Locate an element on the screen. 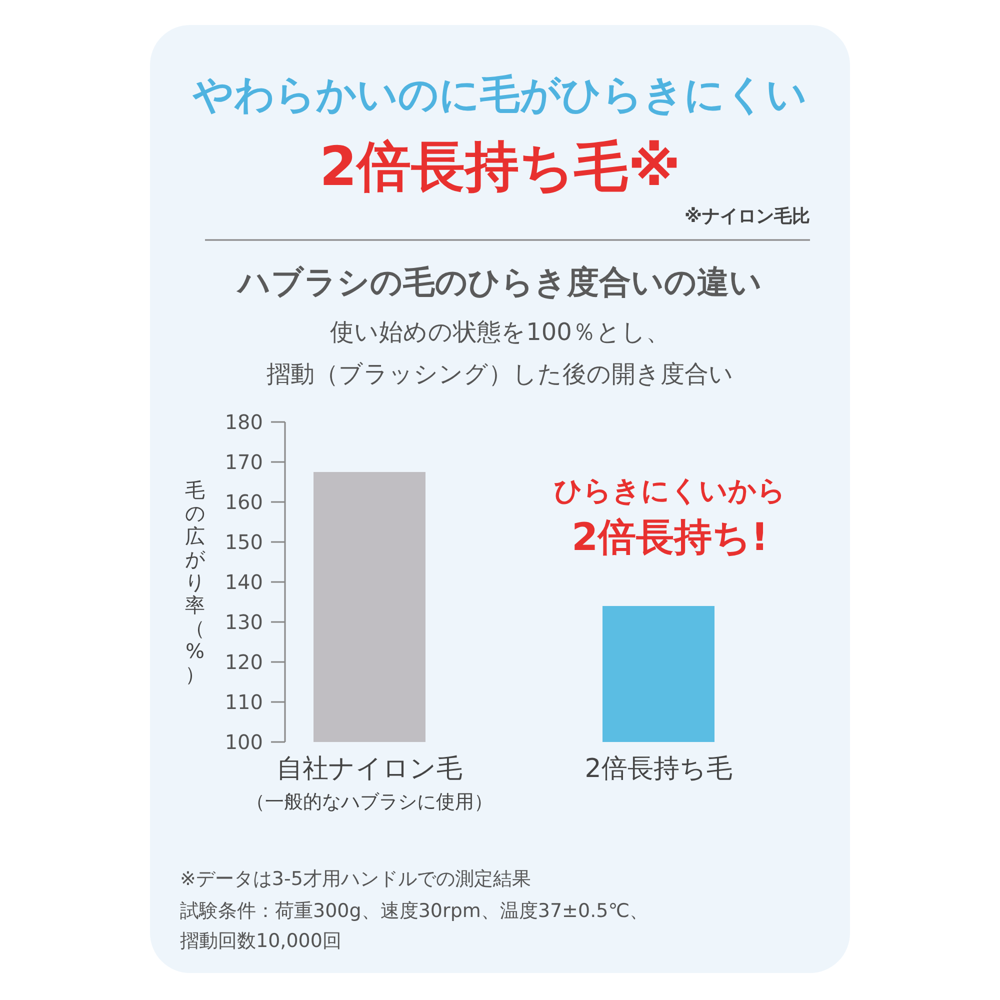  y-tick-label: 140 is located at coordinates (243, 582).